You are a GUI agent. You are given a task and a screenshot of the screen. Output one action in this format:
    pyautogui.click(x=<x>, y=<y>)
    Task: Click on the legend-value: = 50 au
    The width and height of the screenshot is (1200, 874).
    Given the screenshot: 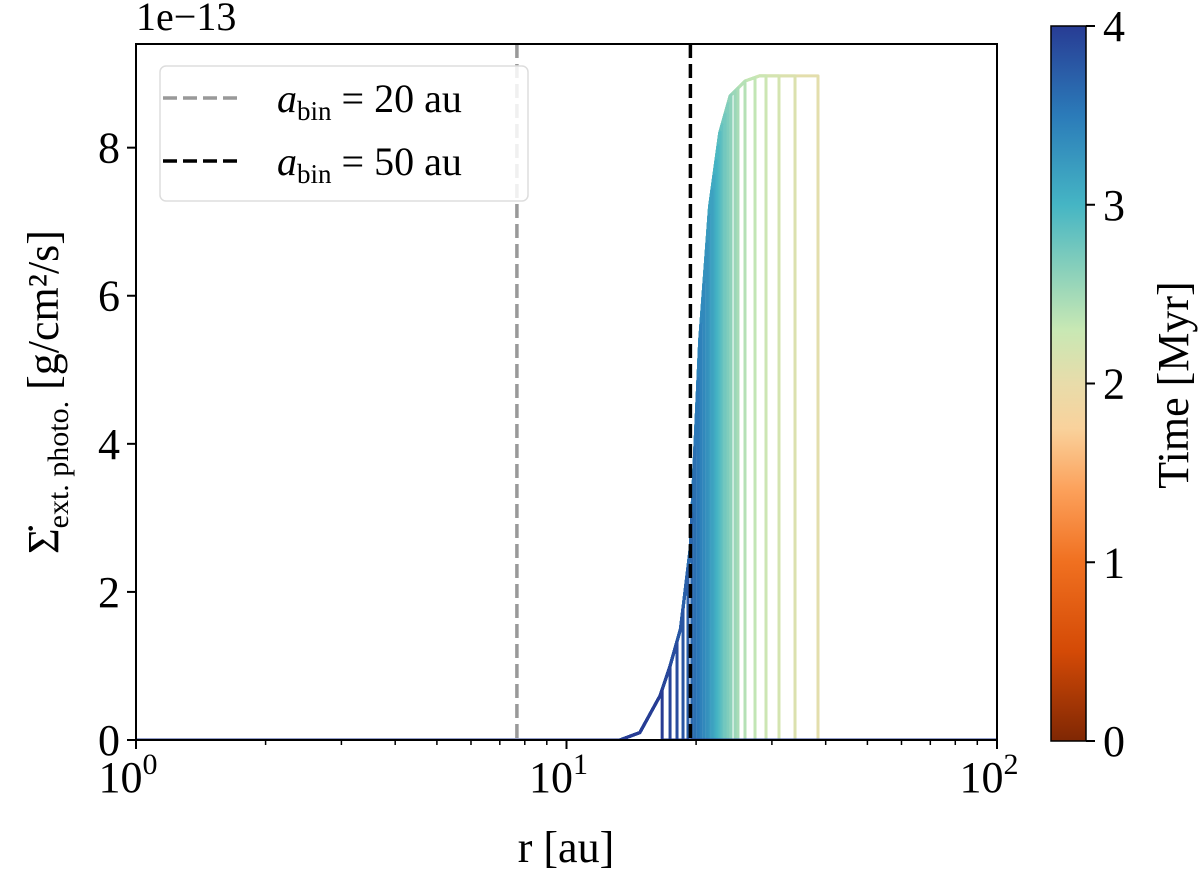 What is the action you would take?
    pyautogui.click(x=397, y=161)
    